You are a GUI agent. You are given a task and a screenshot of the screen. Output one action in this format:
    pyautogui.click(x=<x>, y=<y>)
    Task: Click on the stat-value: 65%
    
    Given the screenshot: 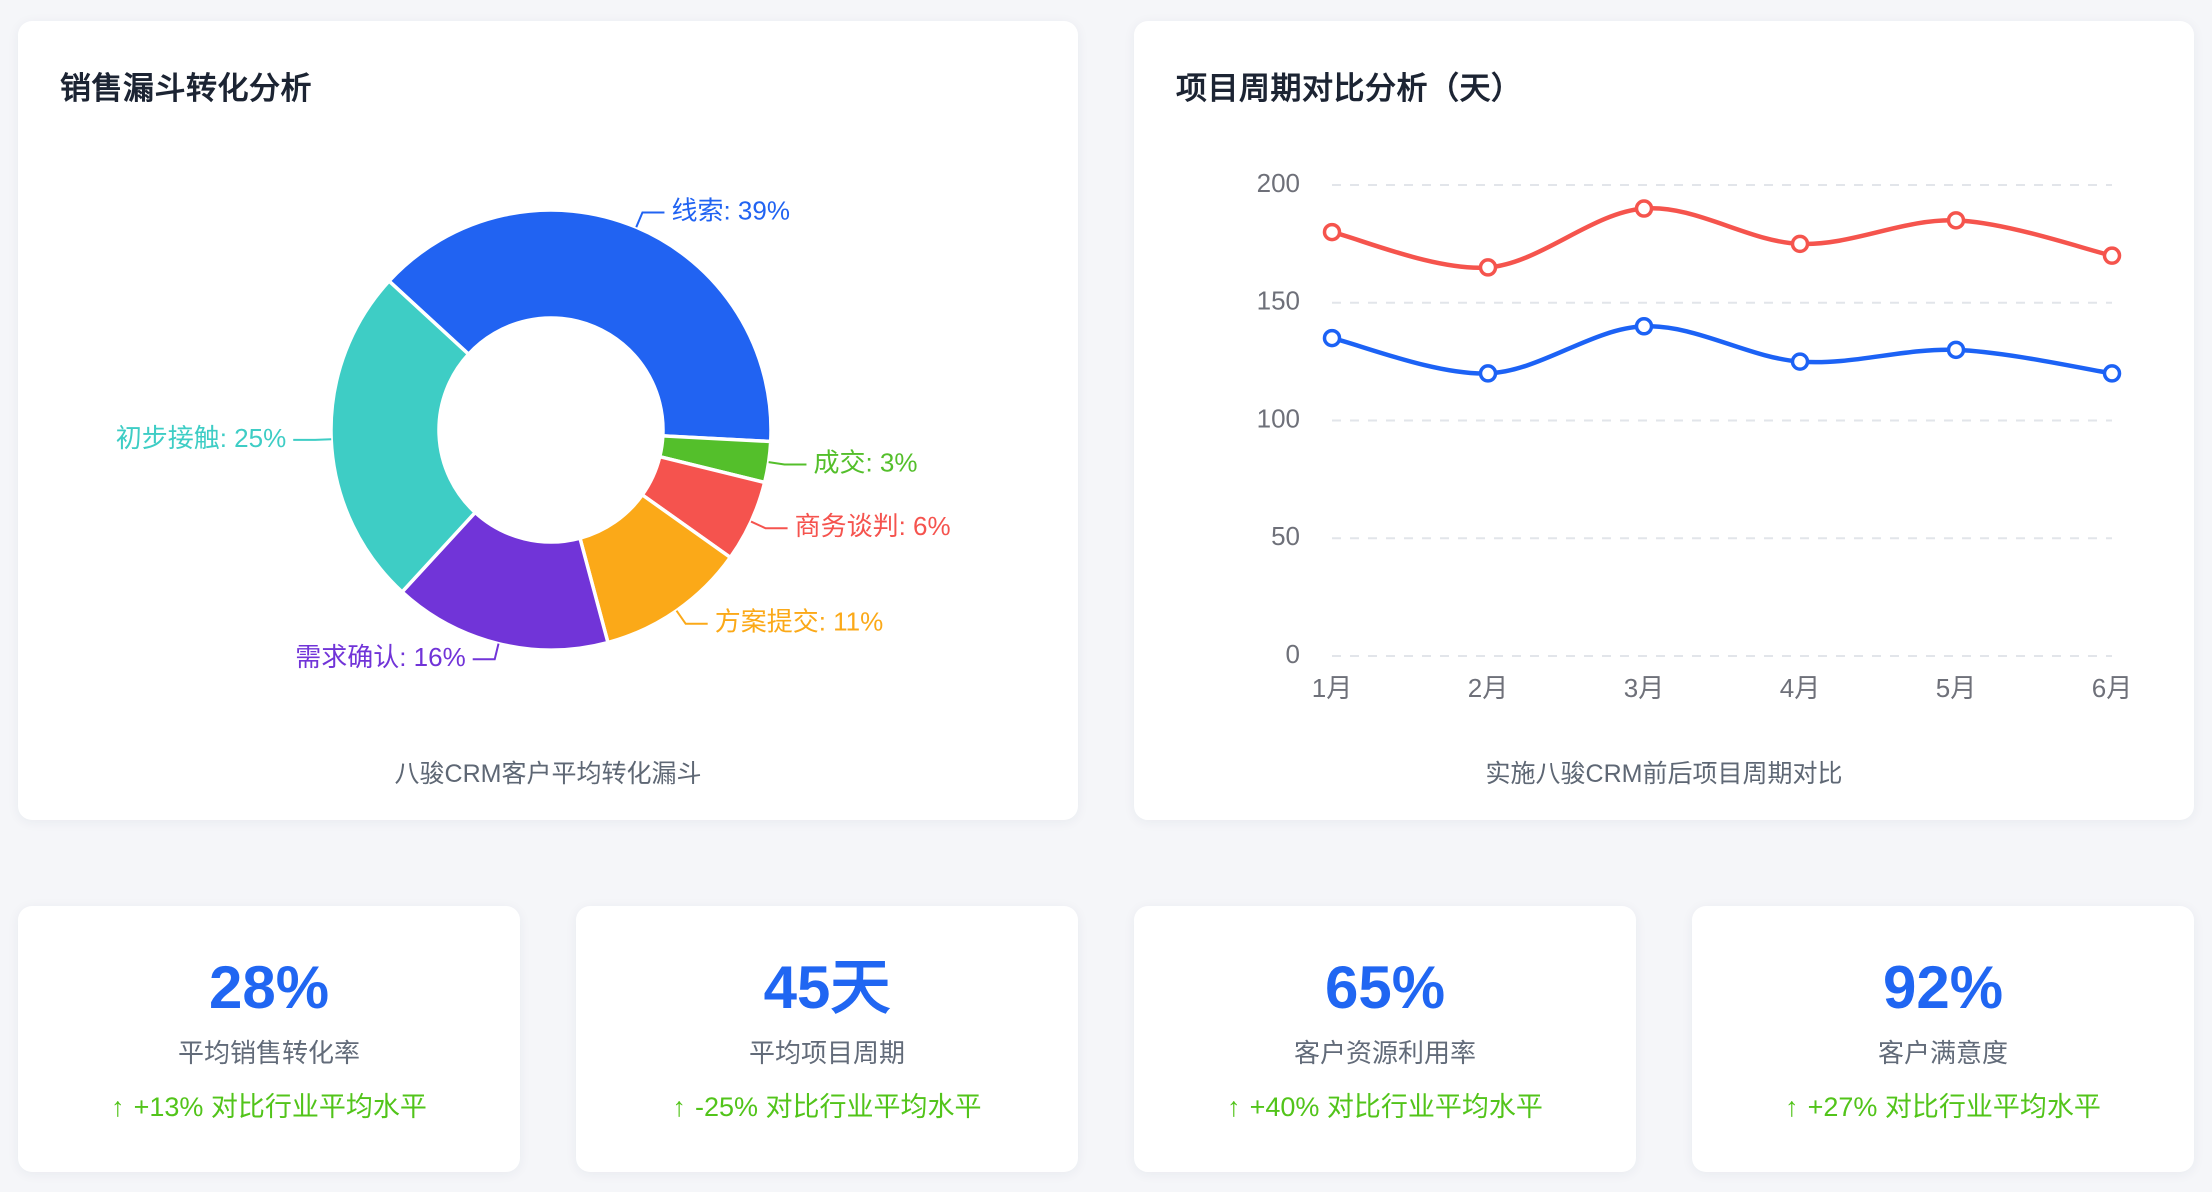 What is the action you would take?
    pyautogui.click(x=1385, y=987)
    